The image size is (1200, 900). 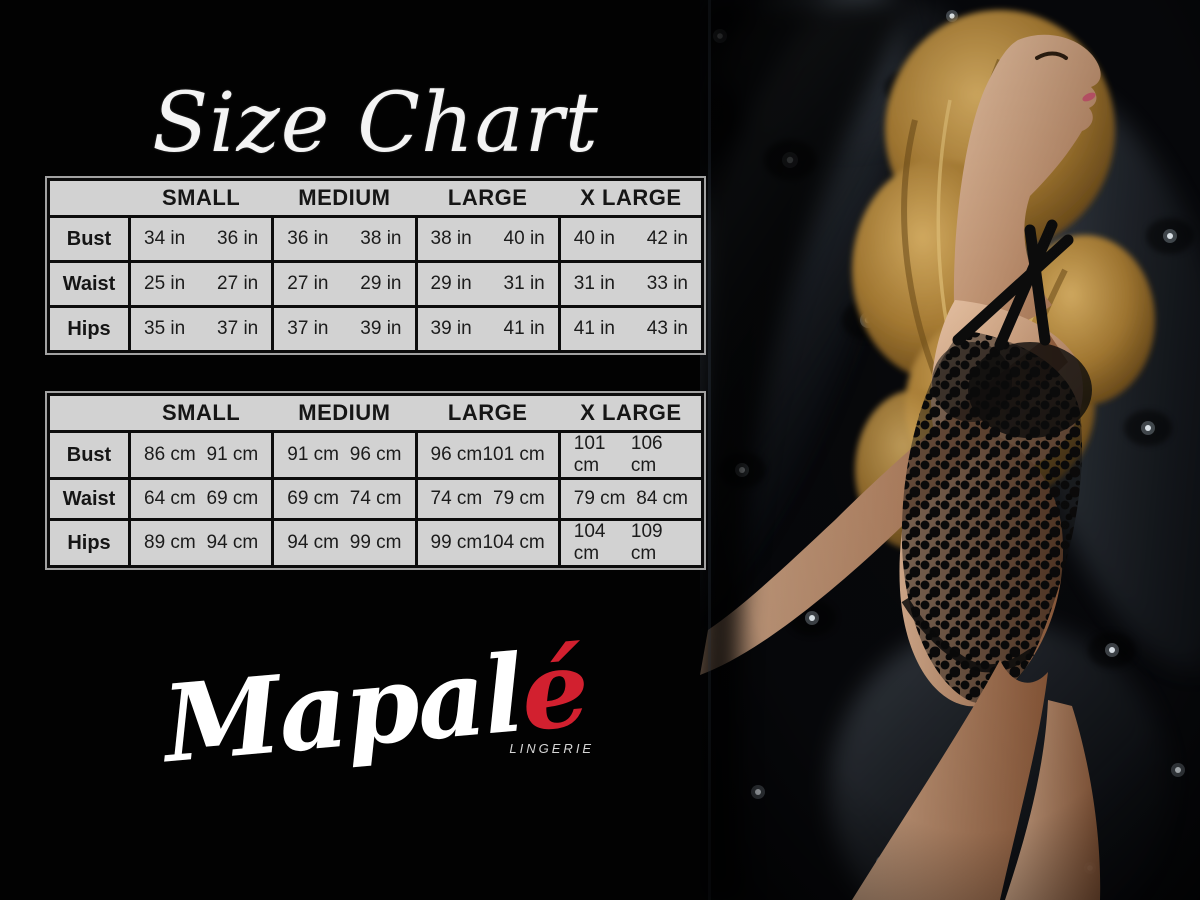 What do you see at coordinates (170, 498) in the screenshot?
I see `measurement-value: 64 cm` at bounding box center [170, 498].